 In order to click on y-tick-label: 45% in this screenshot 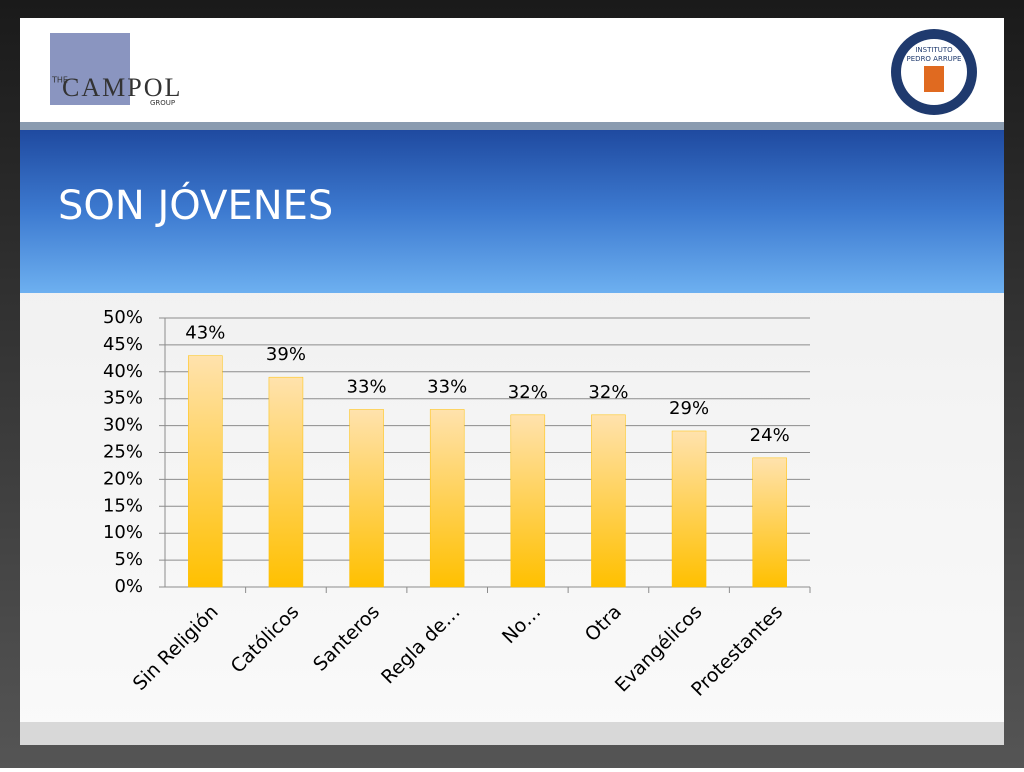, I will do `click(123, 344)`.